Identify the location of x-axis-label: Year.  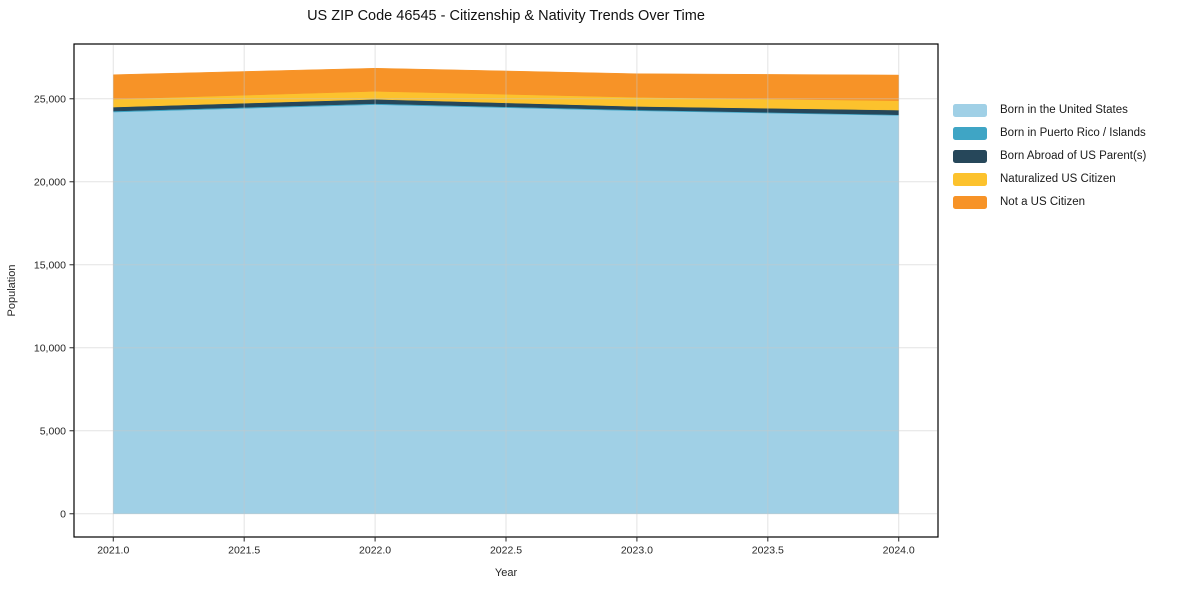
(506, 573).